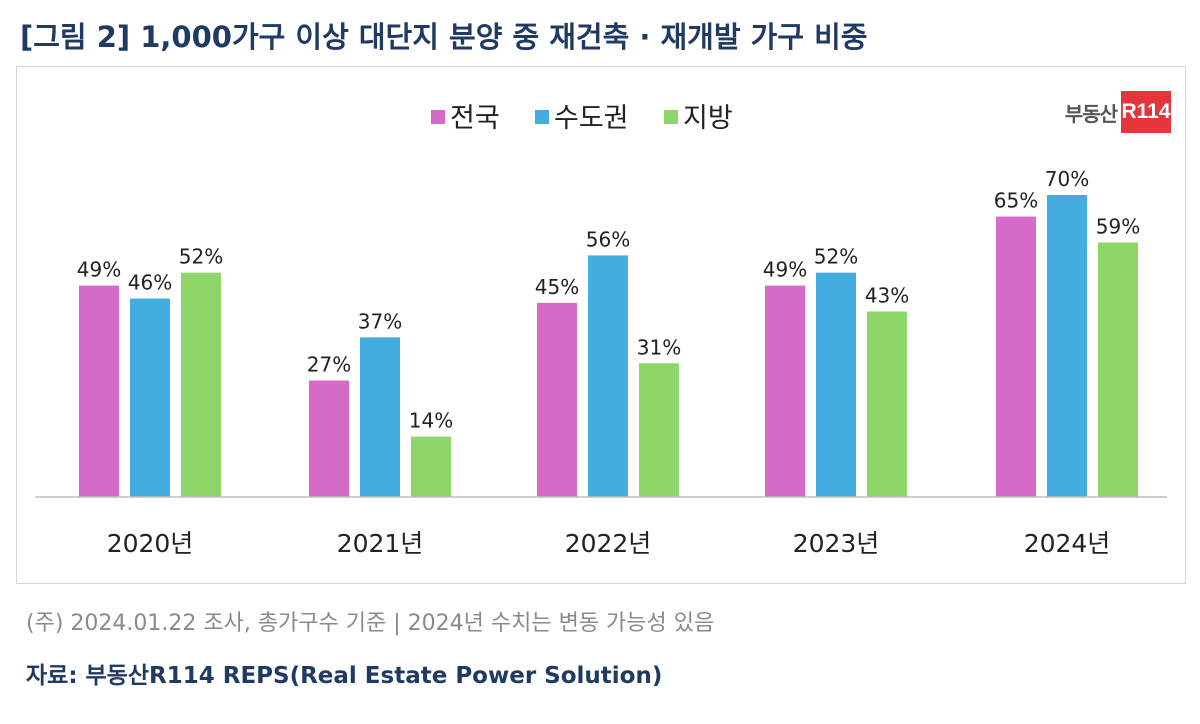 The height and width of the screenshot is (724, 1200). What do you see at coordinates (785, 270) in the screenshot?
I see `value-label-1-4: 49%` at bounding box center [785, 270].